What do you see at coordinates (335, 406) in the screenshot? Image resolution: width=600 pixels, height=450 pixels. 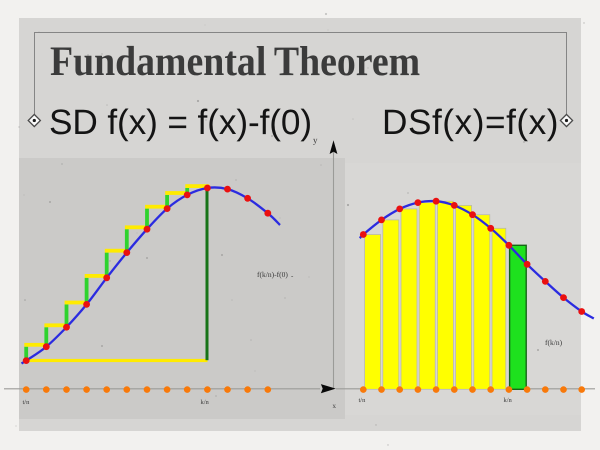 I see `svg-text: x` at bounding box center [335, 406].